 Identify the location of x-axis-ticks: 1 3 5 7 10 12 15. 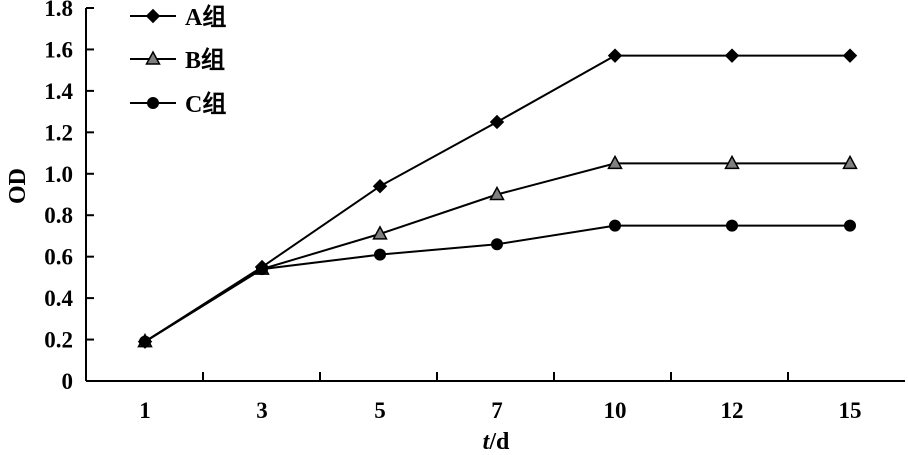
(500, 397).